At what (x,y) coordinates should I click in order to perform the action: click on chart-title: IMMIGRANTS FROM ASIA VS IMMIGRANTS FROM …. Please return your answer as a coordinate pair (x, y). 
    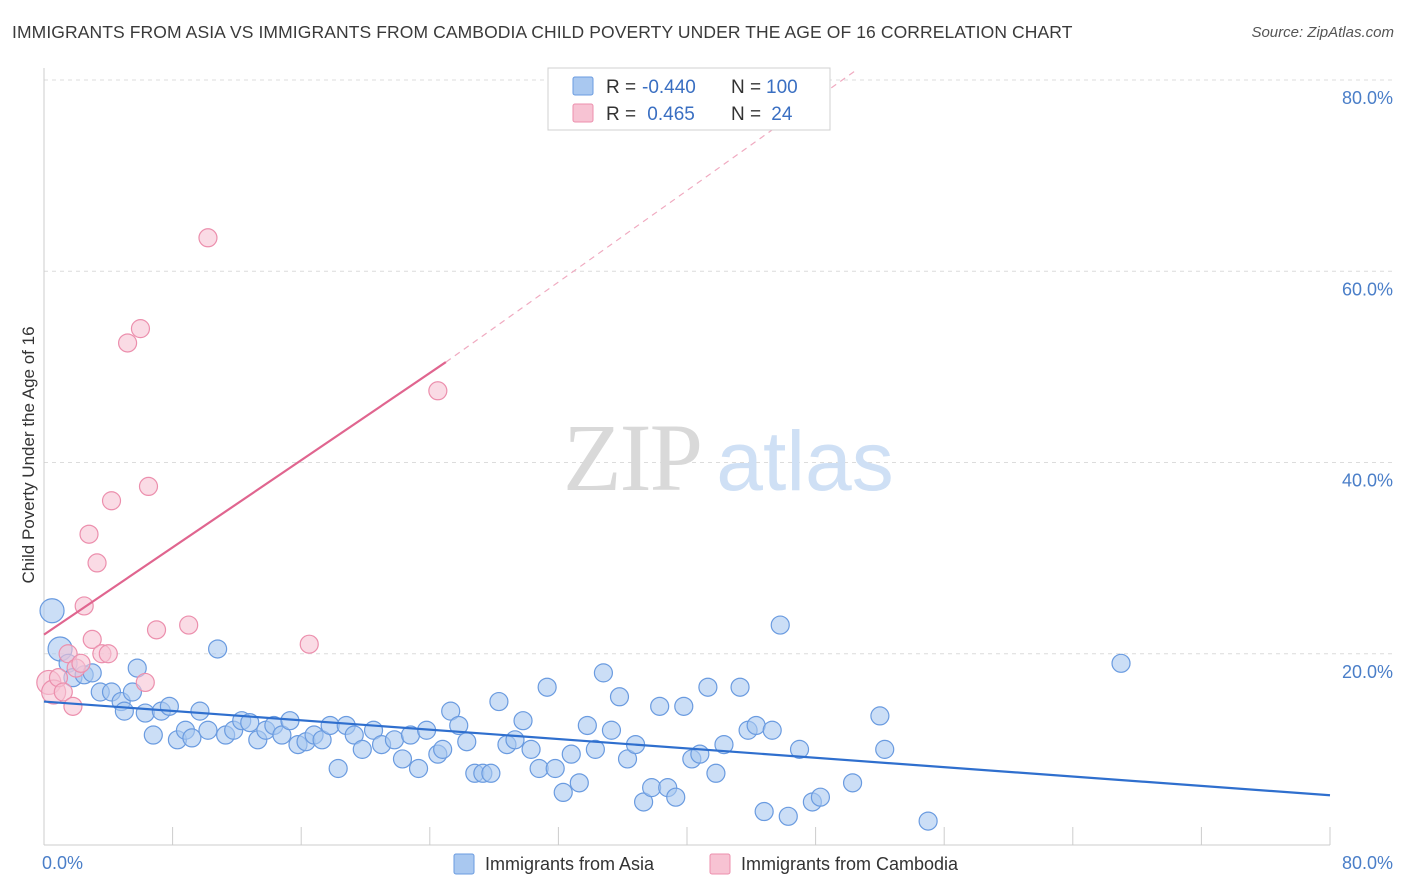
    Looking at the image, I should click on (542, 32).